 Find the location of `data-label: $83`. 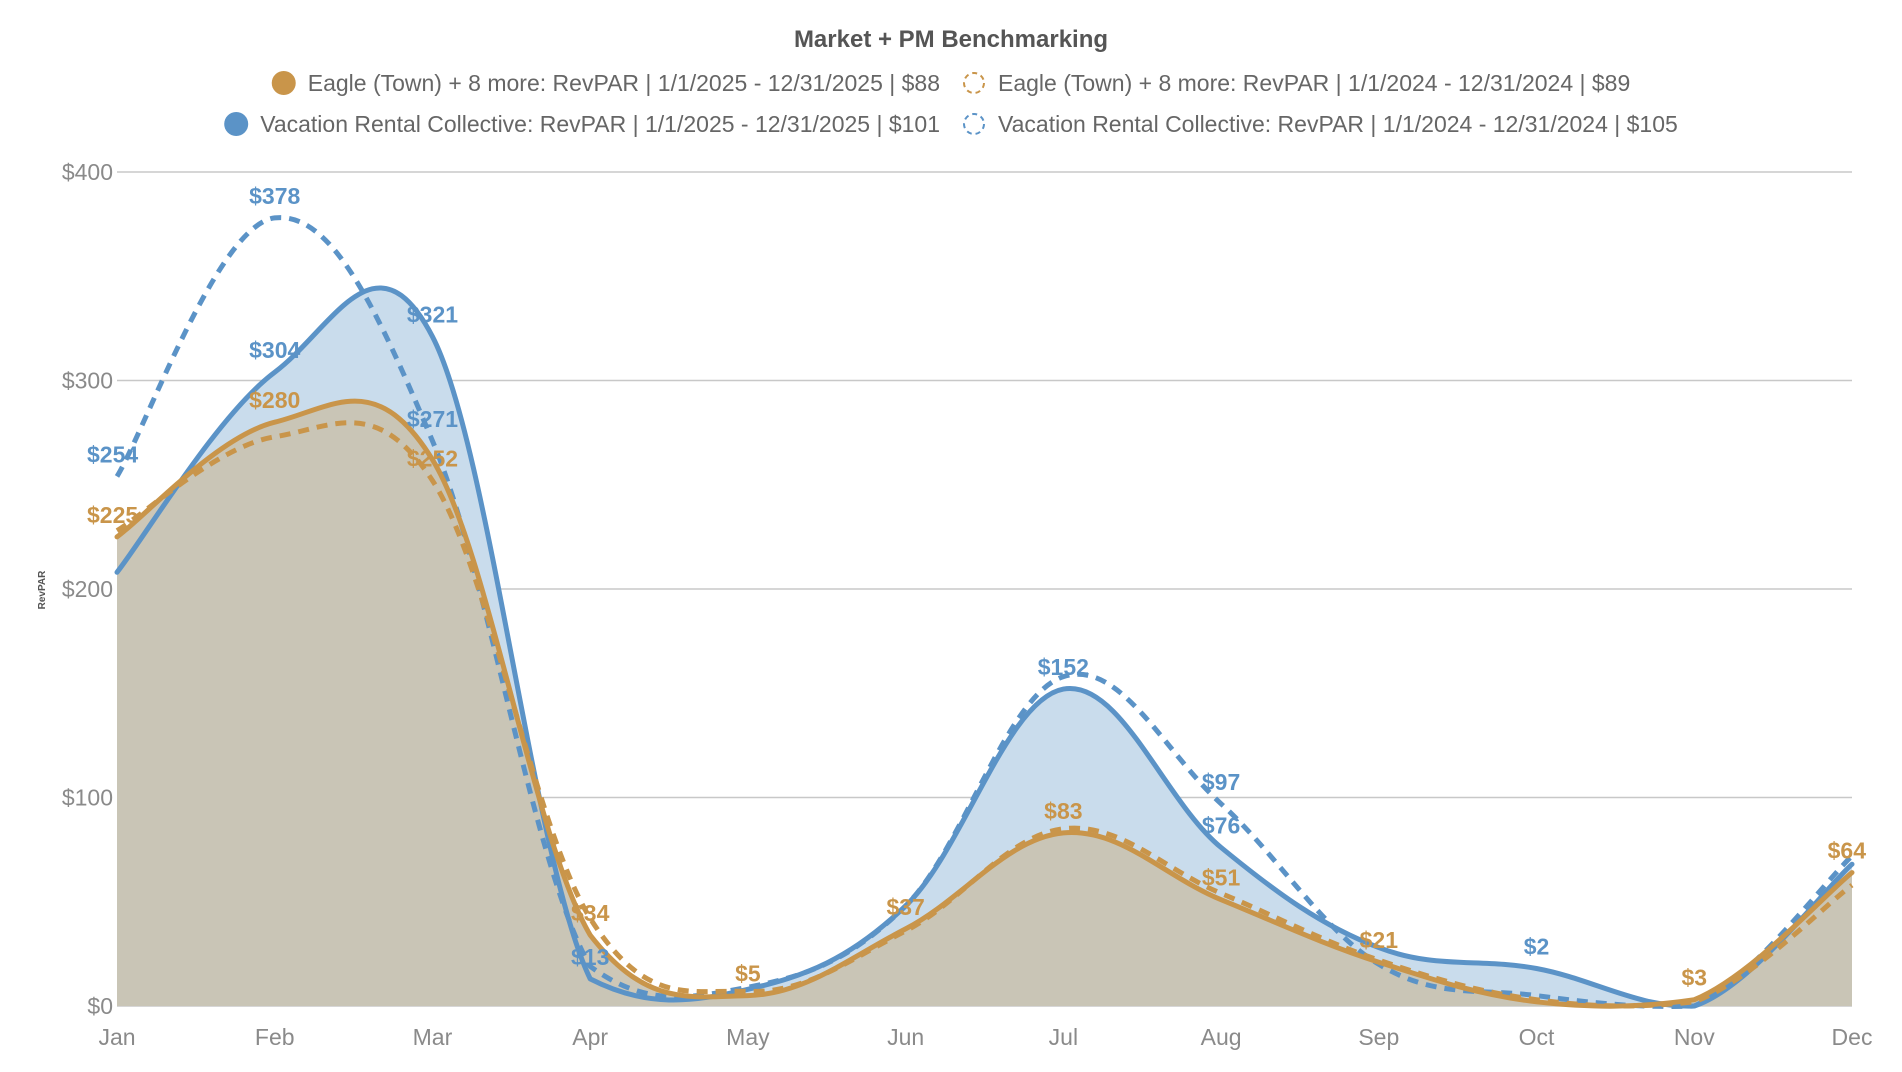

data-label: $83 is located at coordinates (1063, 811).